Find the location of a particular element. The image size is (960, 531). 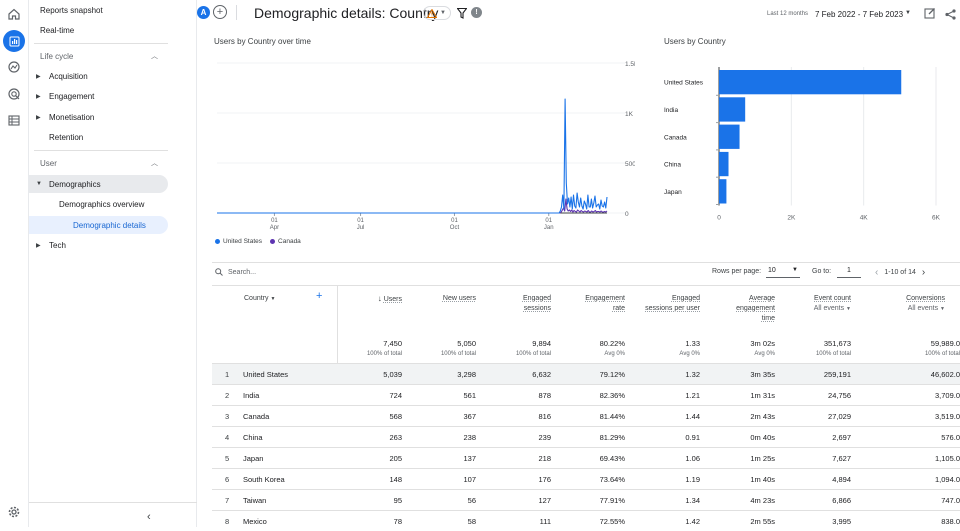

advertising-icon is located at coordinates (14, 94).